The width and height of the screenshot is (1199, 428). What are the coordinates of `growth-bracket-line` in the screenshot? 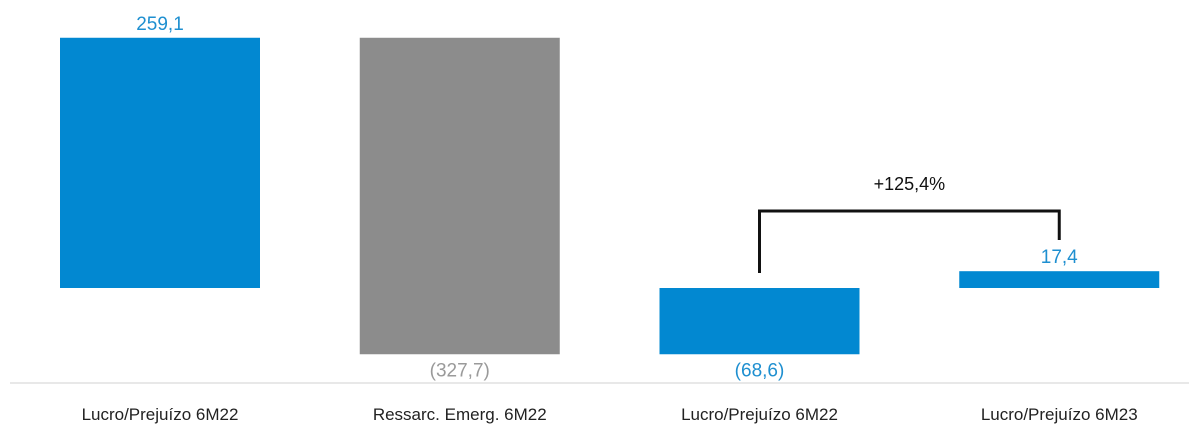 It's located at (909, 241).